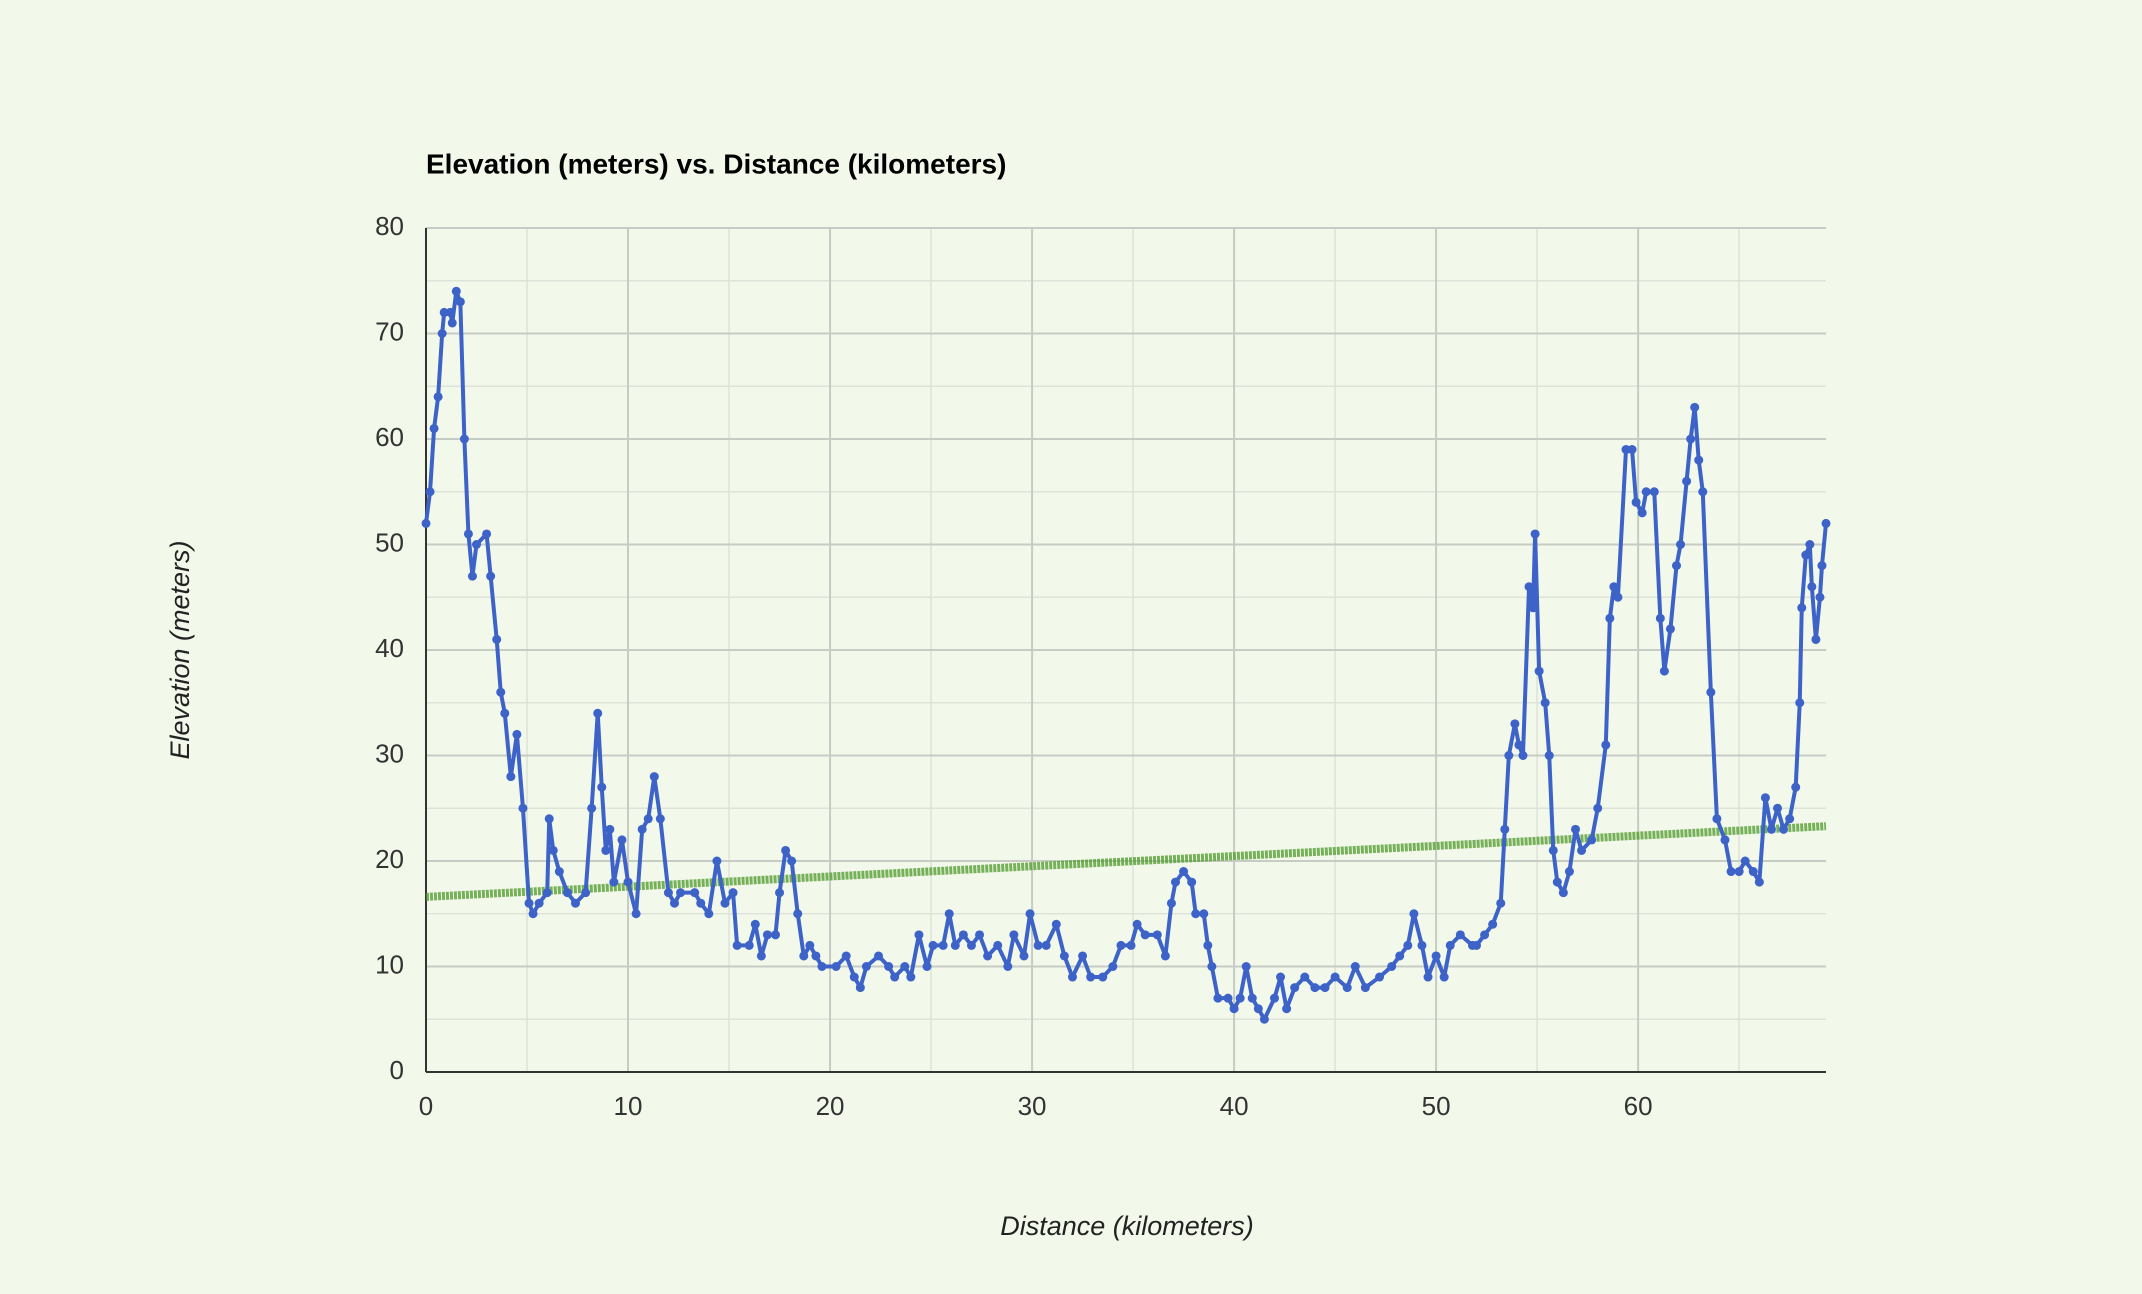 Image resolution: width=2142 pixels, height=1294 pixels. Describe the element at coordinates (397, 1070) in the screenshot. I see `y-tick-label: 0` at that location.